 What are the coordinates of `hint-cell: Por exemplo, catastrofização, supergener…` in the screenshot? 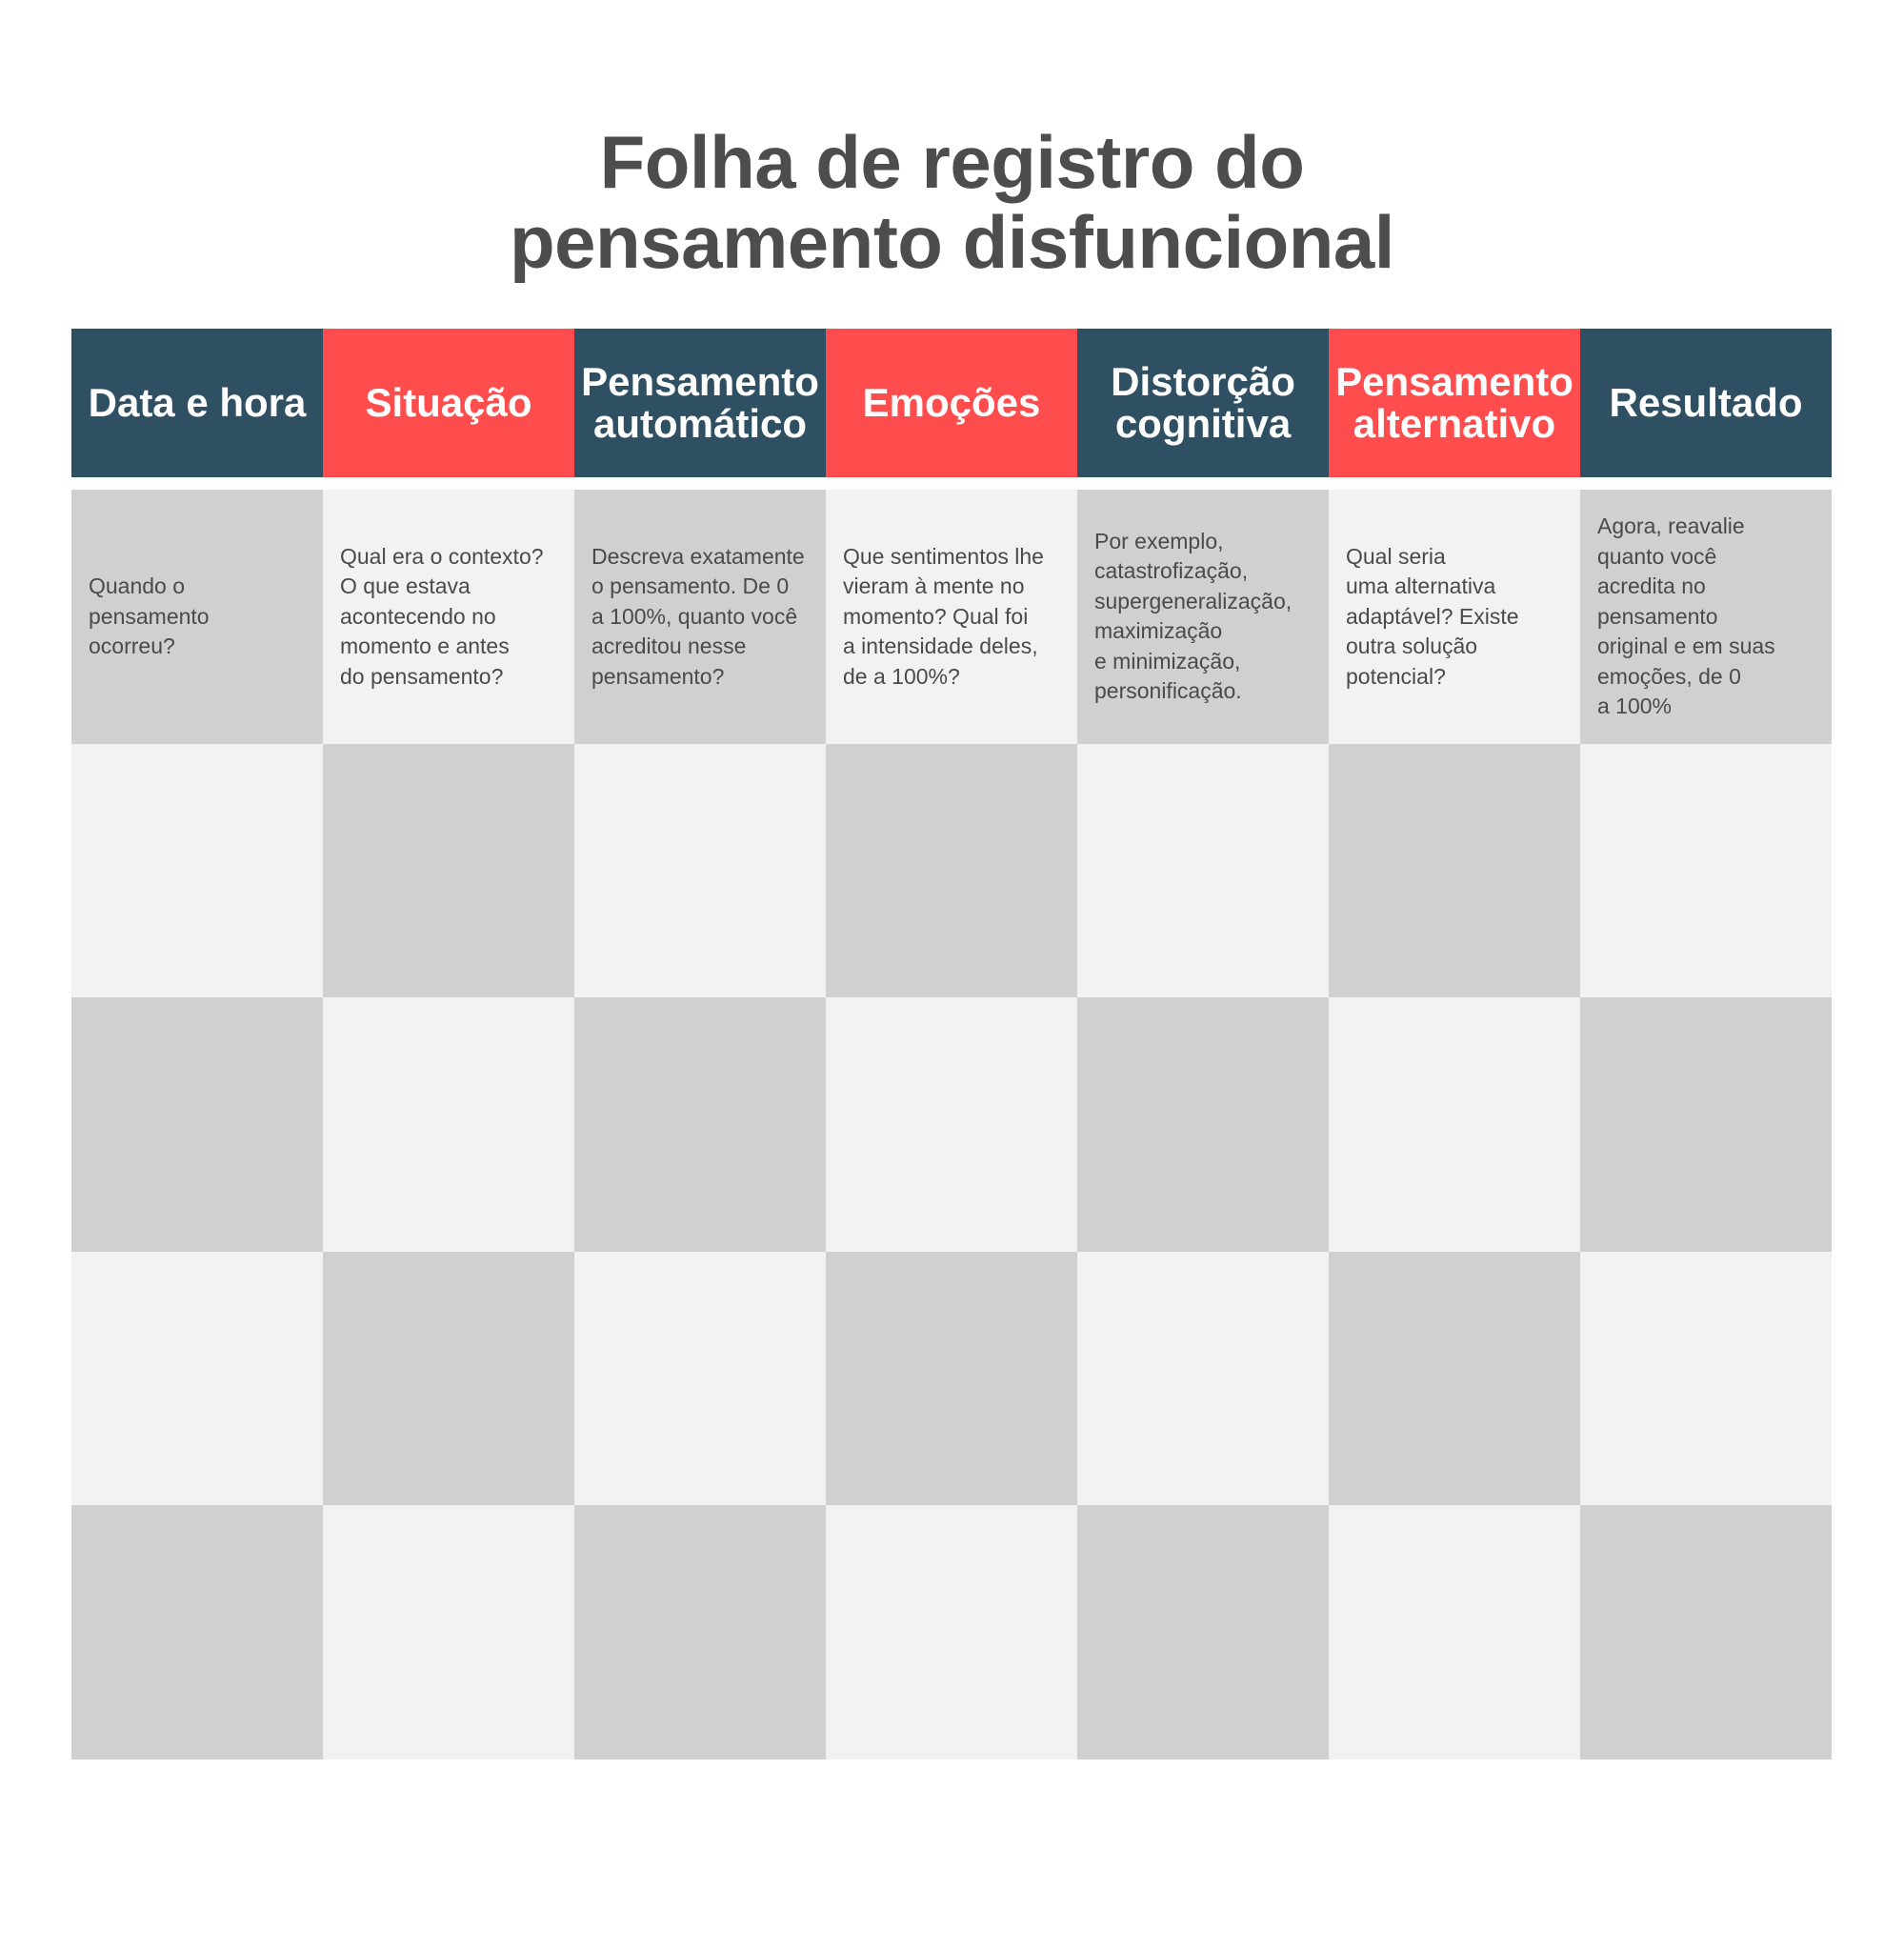 It's located at (1203, 617).